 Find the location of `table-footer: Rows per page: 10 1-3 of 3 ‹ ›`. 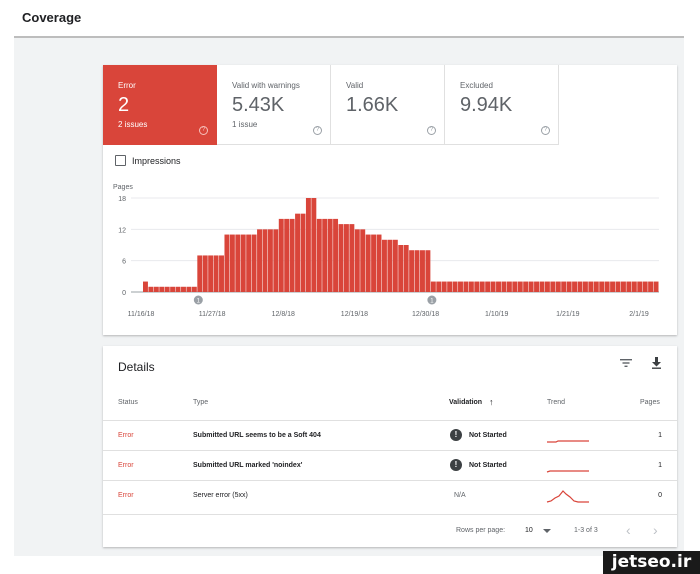

table-footer: Rows per page: 10 1-3 of 3 ‹ › is located at coordinates (390, 530).